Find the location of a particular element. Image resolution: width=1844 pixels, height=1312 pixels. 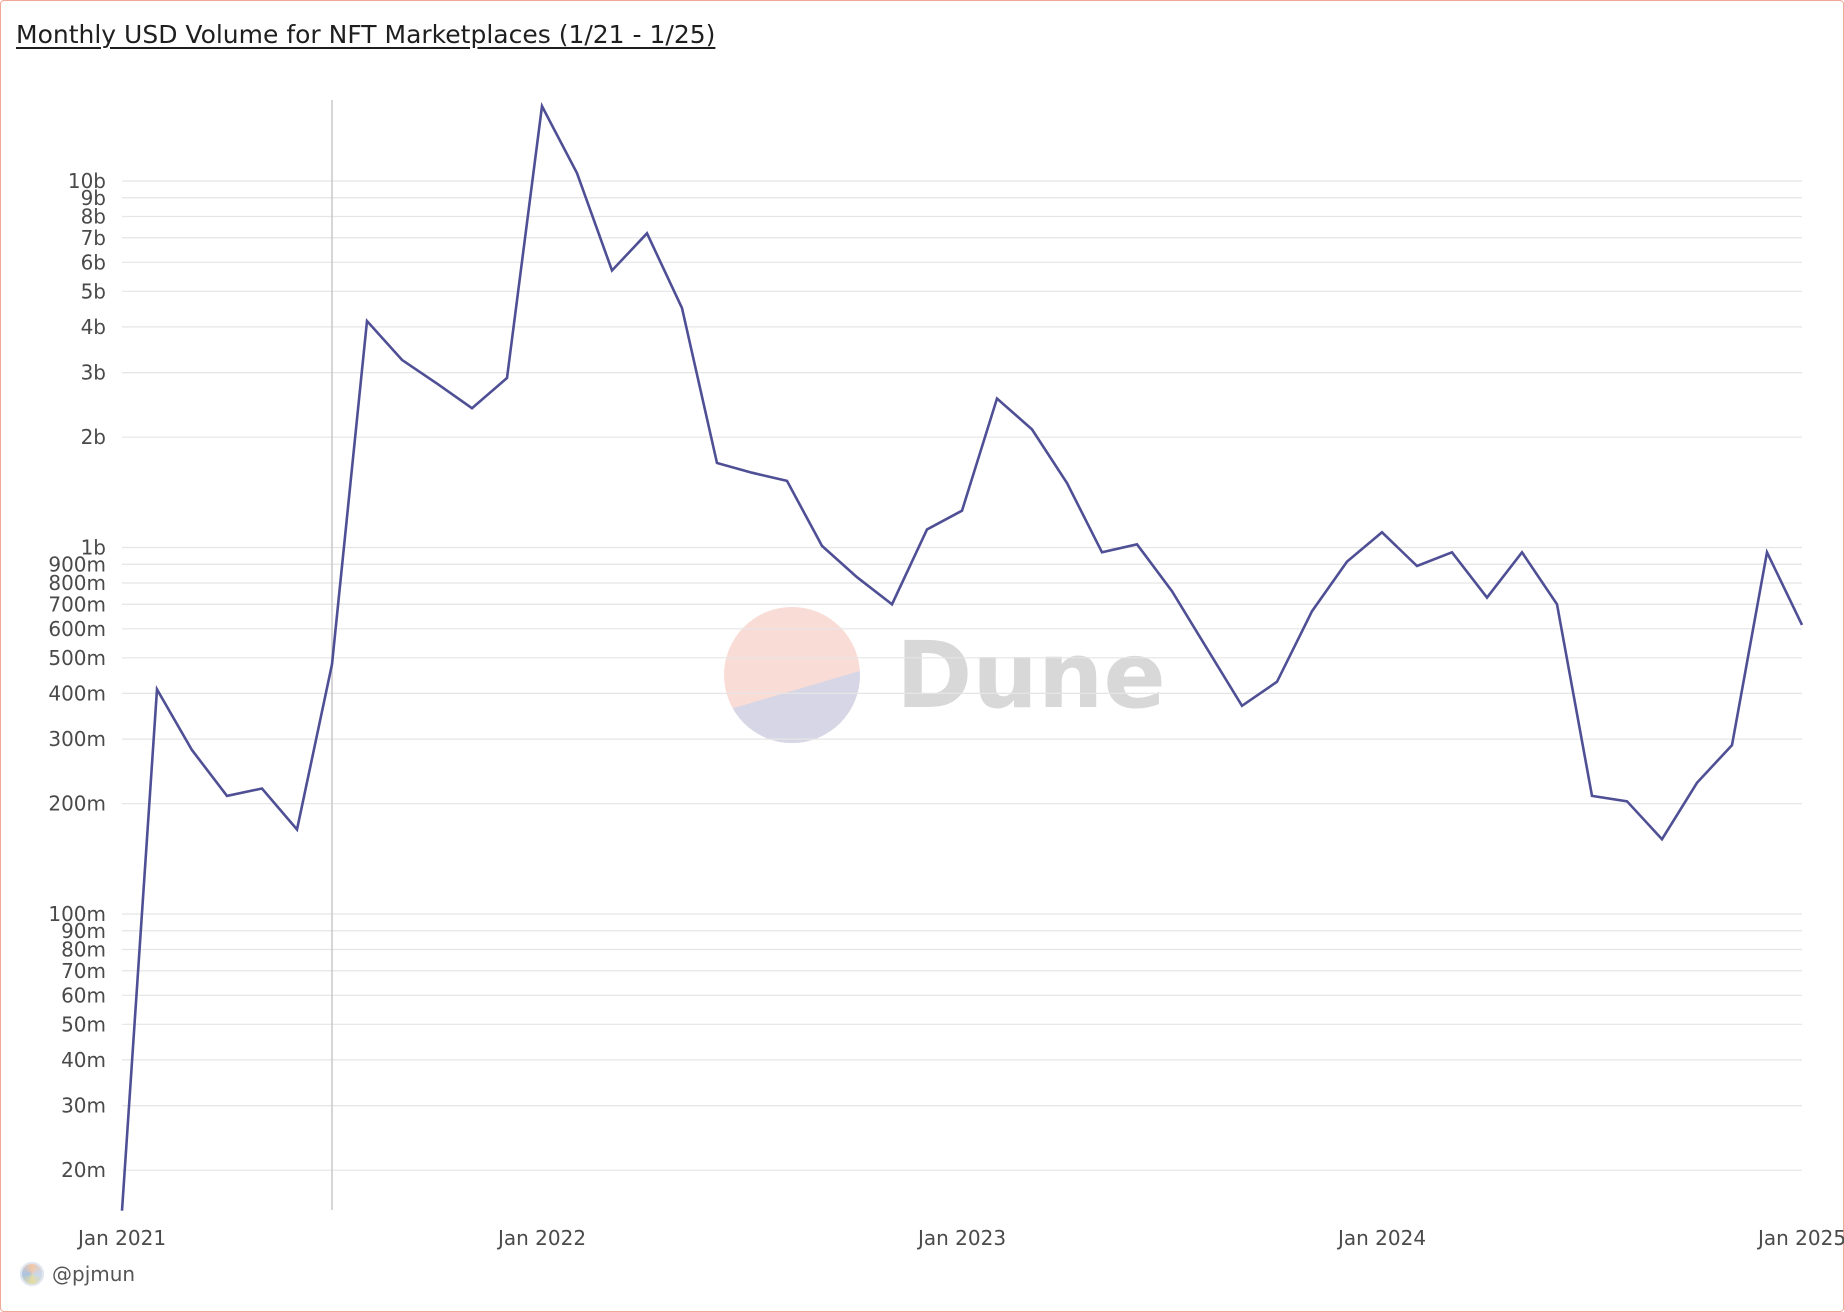

x-tick-label-2025: Jan 2025 is located at coordinates (1800, 1238).